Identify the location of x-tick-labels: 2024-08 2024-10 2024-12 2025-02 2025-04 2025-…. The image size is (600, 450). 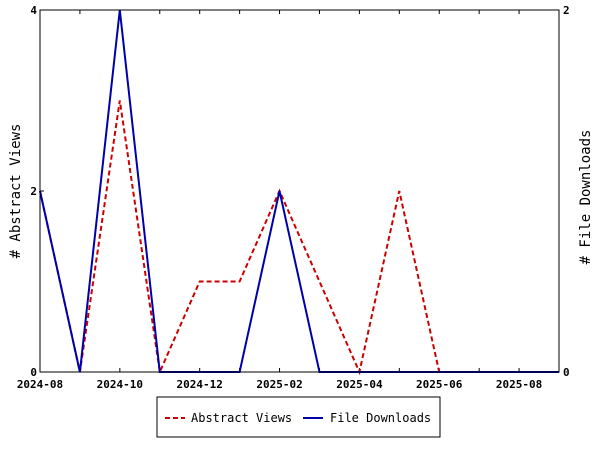
(279, 384).